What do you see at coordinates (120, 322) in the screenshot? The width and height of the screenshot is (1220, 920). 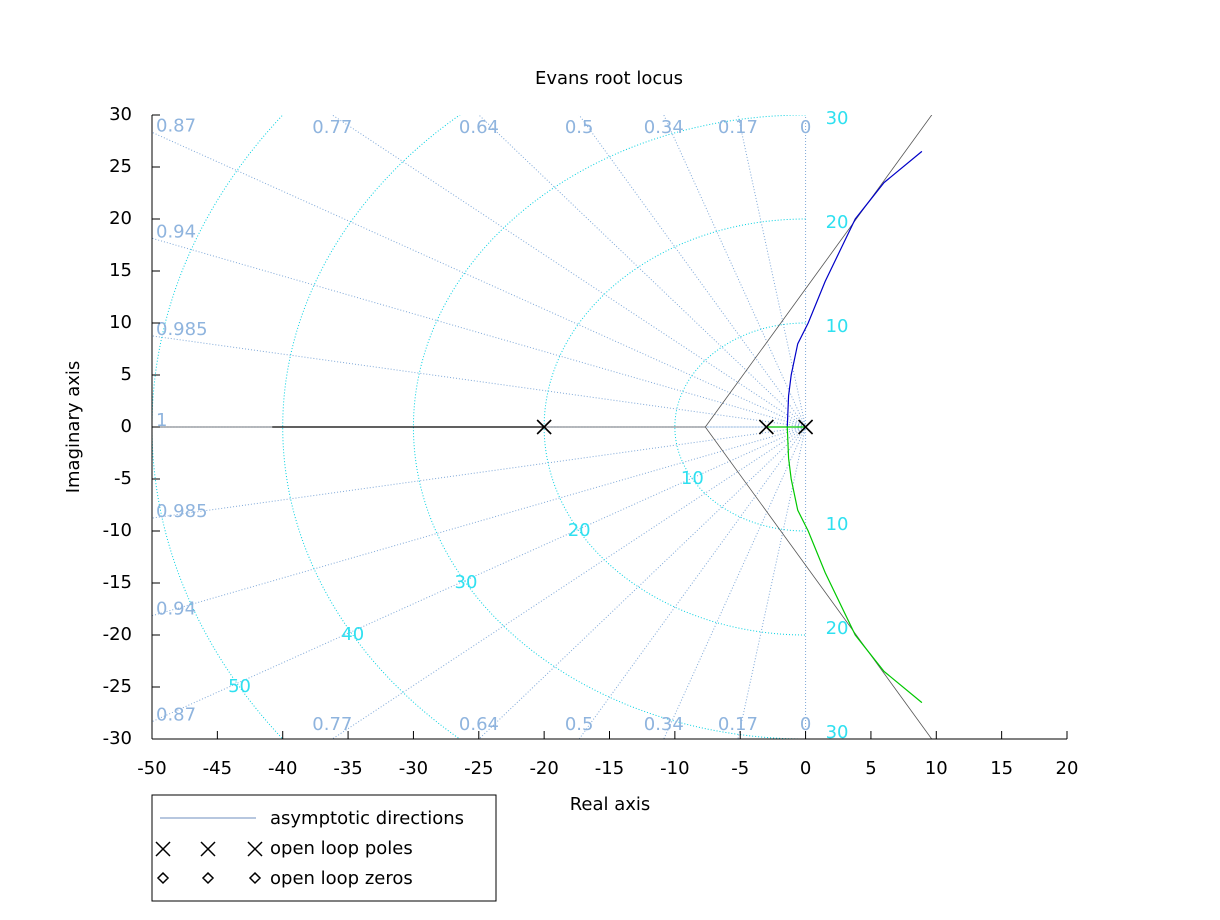 I see `y-tick-label: 10` at bounding box center [120, 322].